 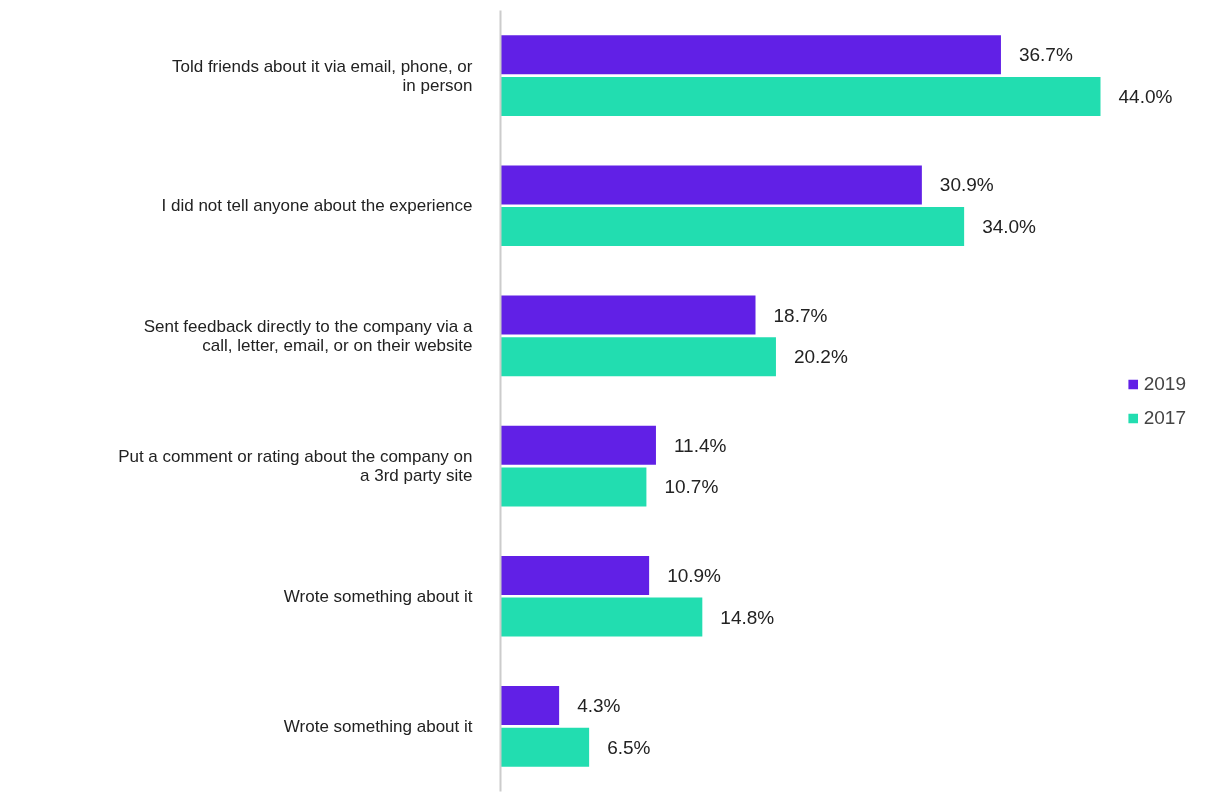 What do you see at coordinates (747, 617) in the screenshot?
I see `data-label: 14.8%` at bounding box center [747, 617].